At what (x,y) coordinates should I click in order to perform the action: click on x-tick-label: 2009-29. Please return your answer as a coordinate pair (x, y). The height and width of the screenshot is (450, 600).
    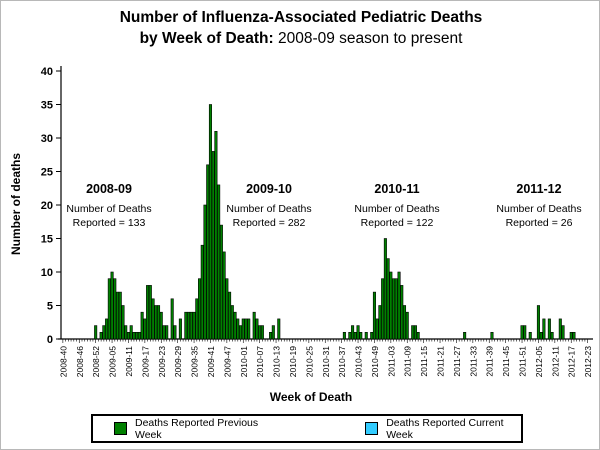
    Looking at the image, I should click on (178, 361).